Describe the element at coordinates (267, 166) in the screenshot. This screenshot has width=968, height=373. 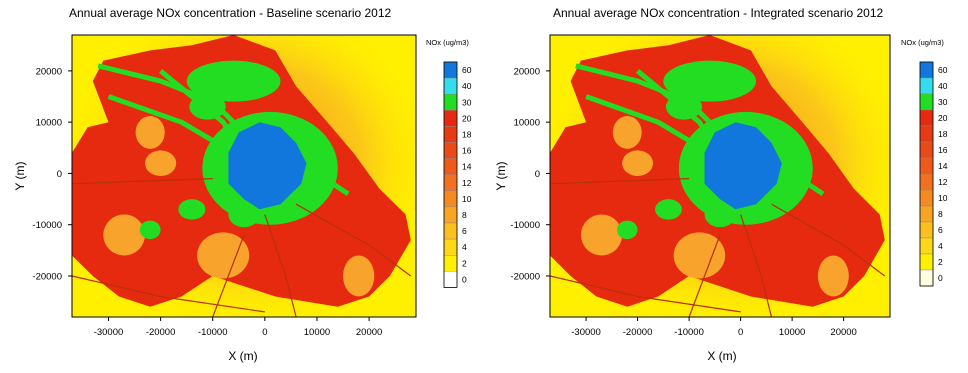
I see `very-high-concentration-core` at that location.